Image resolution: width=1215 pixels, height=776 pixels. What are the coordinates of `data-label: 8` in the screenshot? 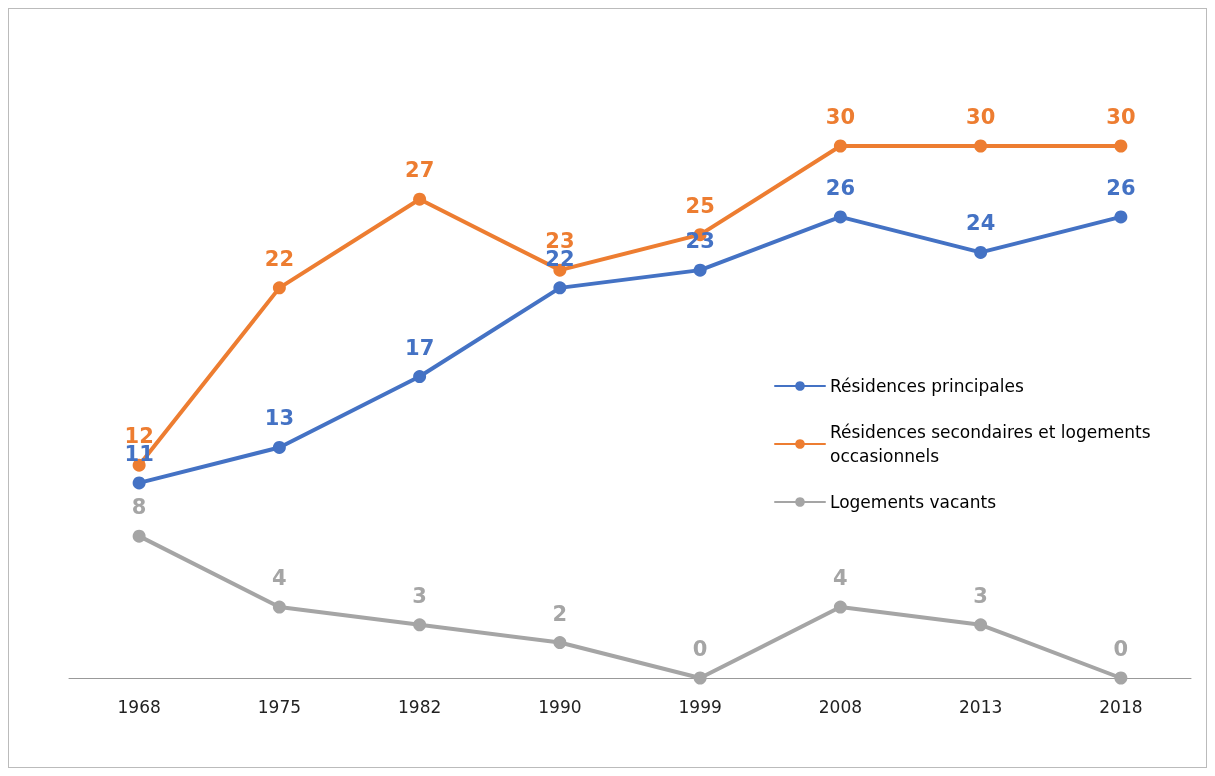 It's located at (139, 507).